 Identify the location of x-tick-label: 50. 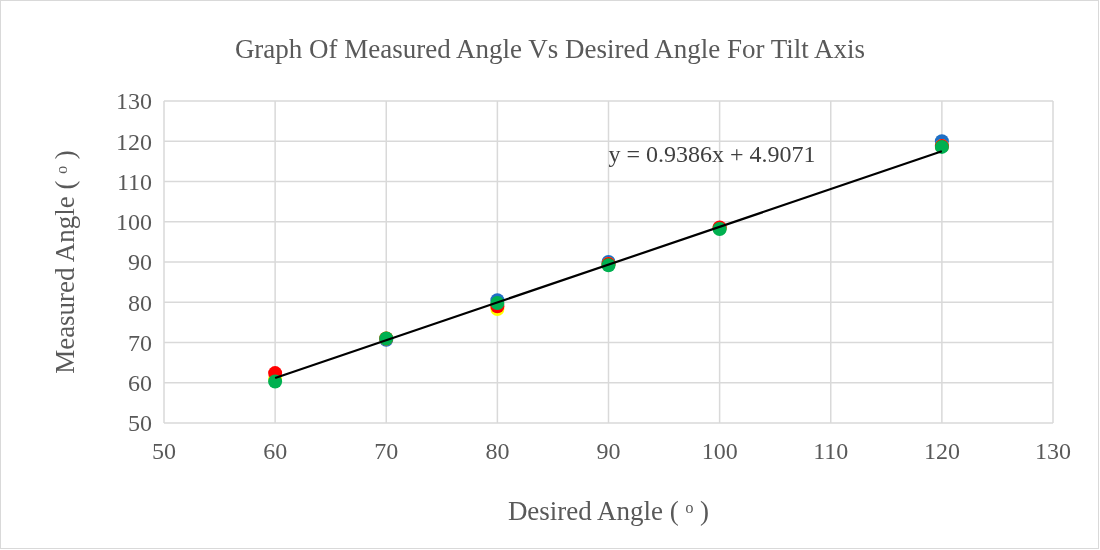
(164, 451).